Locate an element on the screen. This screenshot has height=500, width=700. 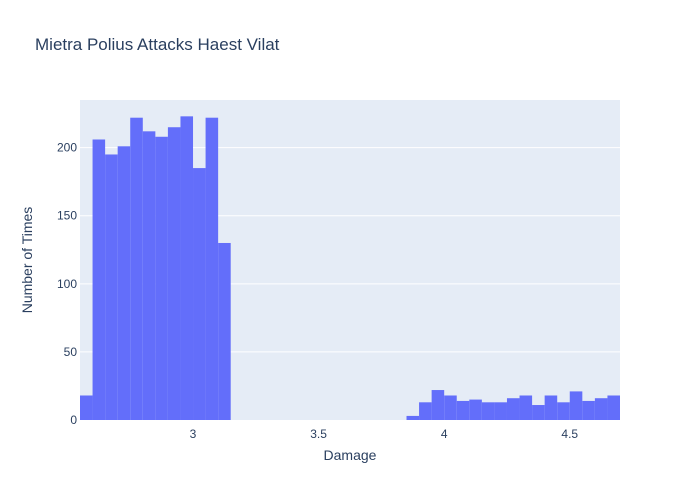
y-tick-label: 0 is located at coordinates (73, 420).